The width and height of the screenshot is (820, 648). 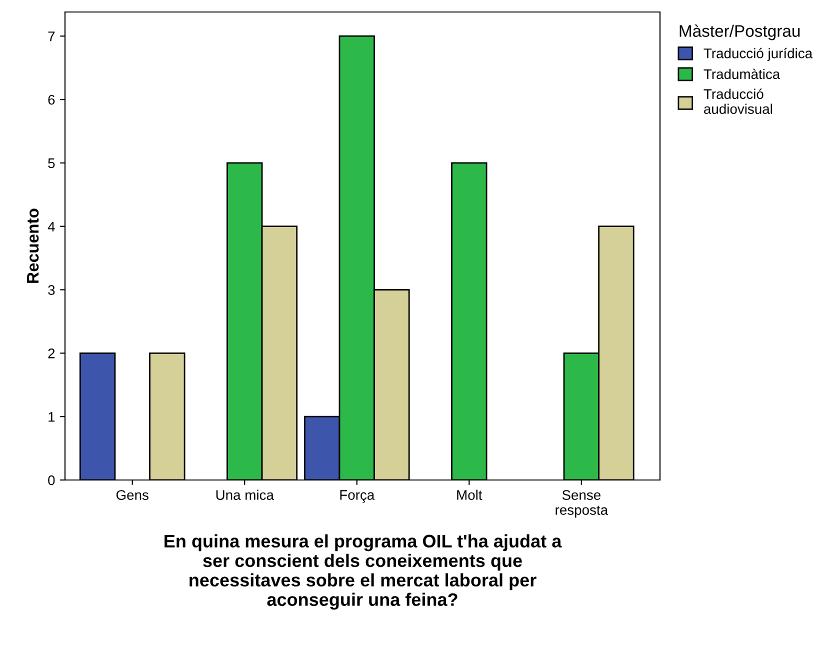 What do you see at coordinates (33, 245) in the screenshot?
I see `y-axis-title: Recuento` at bounding box center [33, 245].